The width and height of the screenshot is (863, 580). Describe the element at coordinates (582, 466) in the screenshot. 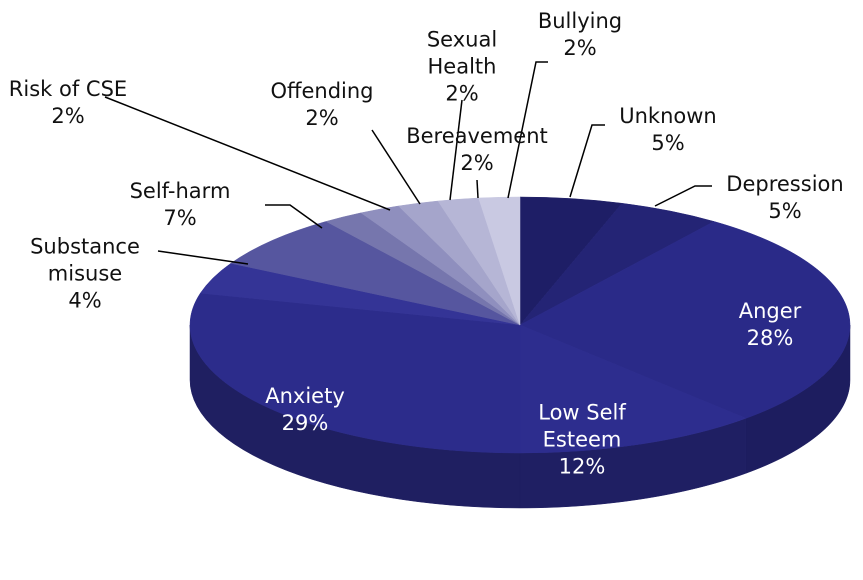

I see `value-label: 12%` at that location.